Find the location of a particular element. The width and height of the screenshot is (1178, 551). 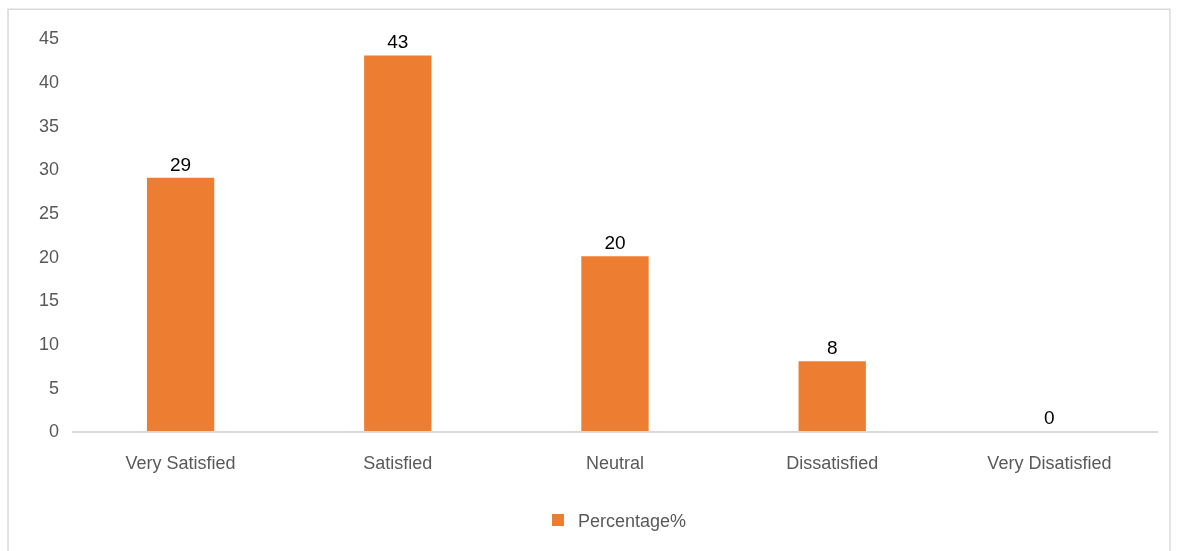

data-label: 8 is located at coordinates (832, 348).